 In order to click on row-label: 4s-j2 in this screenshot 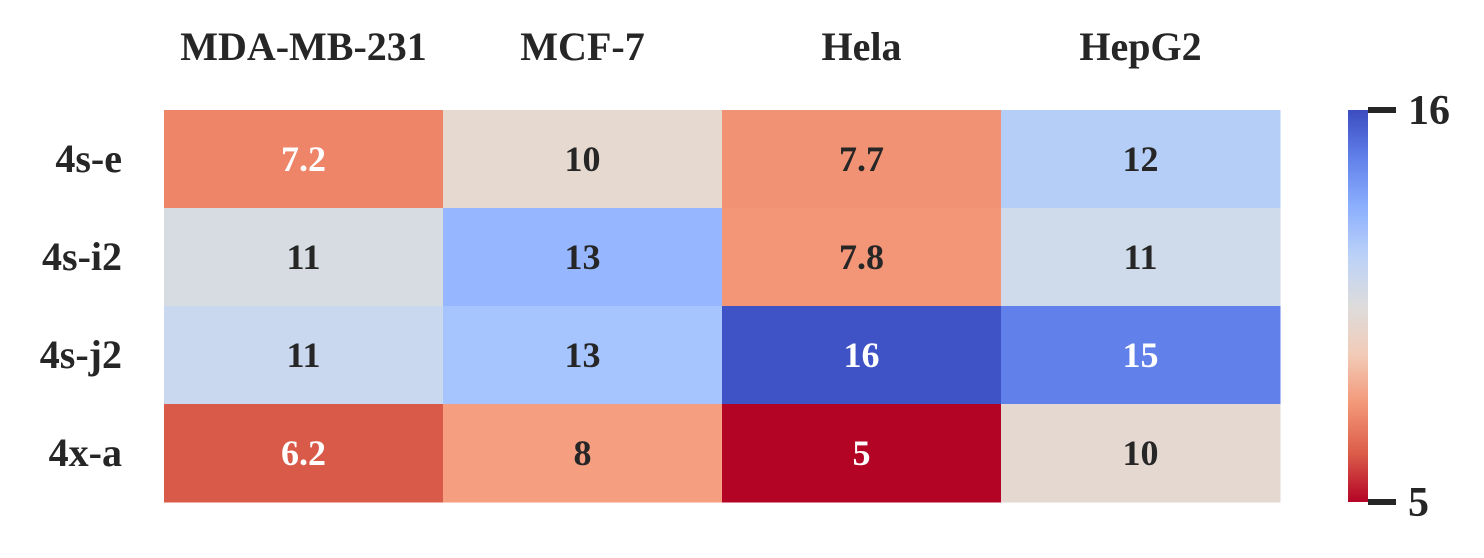, I will do `click(81, 354)`.